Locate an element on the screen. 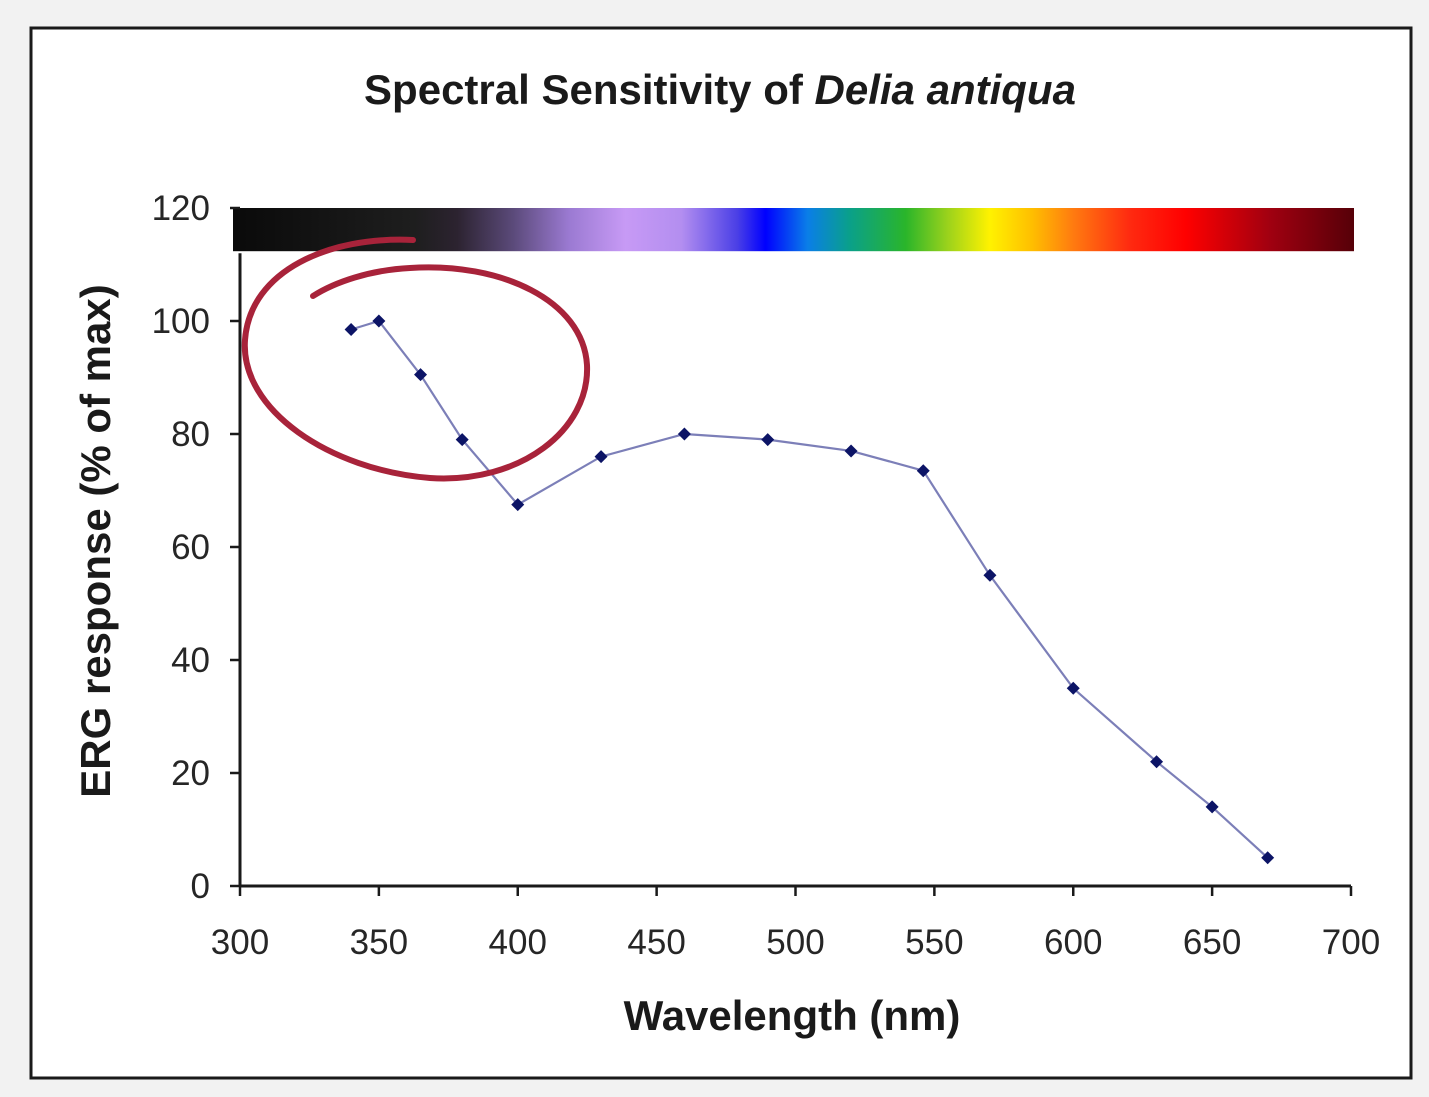  x-tick-label: 400 is located at coordinates (518, 942).